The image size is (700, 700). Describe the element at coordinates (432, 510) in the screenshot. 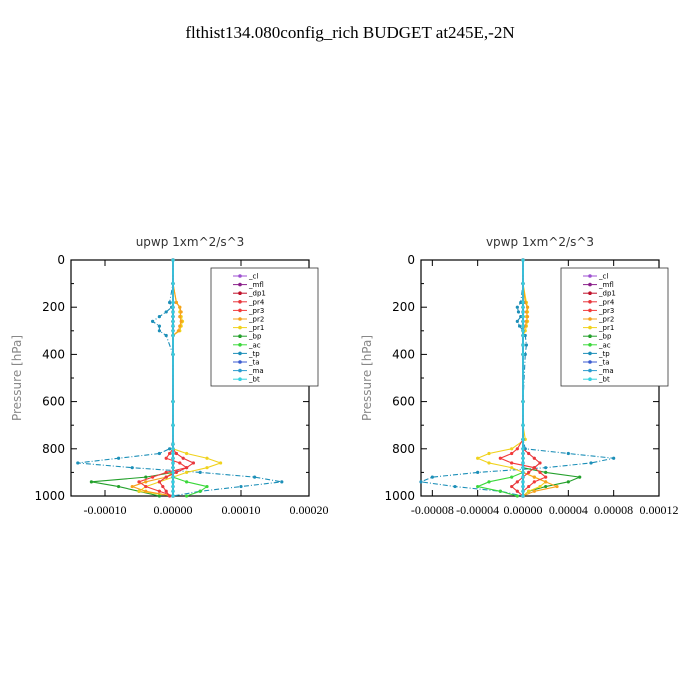

I see `x-tick-label: -0.00008` at that location.